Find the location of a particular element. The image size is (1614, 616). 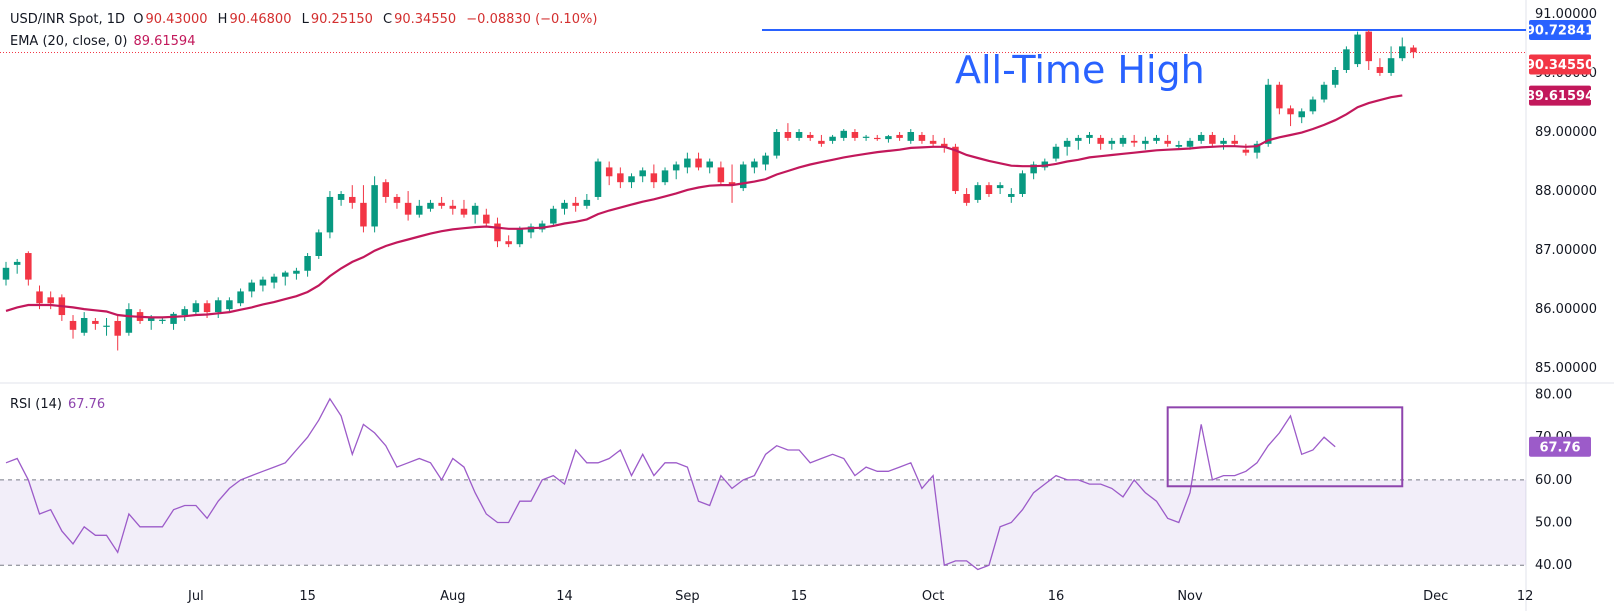

x-tick-label: 14 is located at coordinates (564, 596).